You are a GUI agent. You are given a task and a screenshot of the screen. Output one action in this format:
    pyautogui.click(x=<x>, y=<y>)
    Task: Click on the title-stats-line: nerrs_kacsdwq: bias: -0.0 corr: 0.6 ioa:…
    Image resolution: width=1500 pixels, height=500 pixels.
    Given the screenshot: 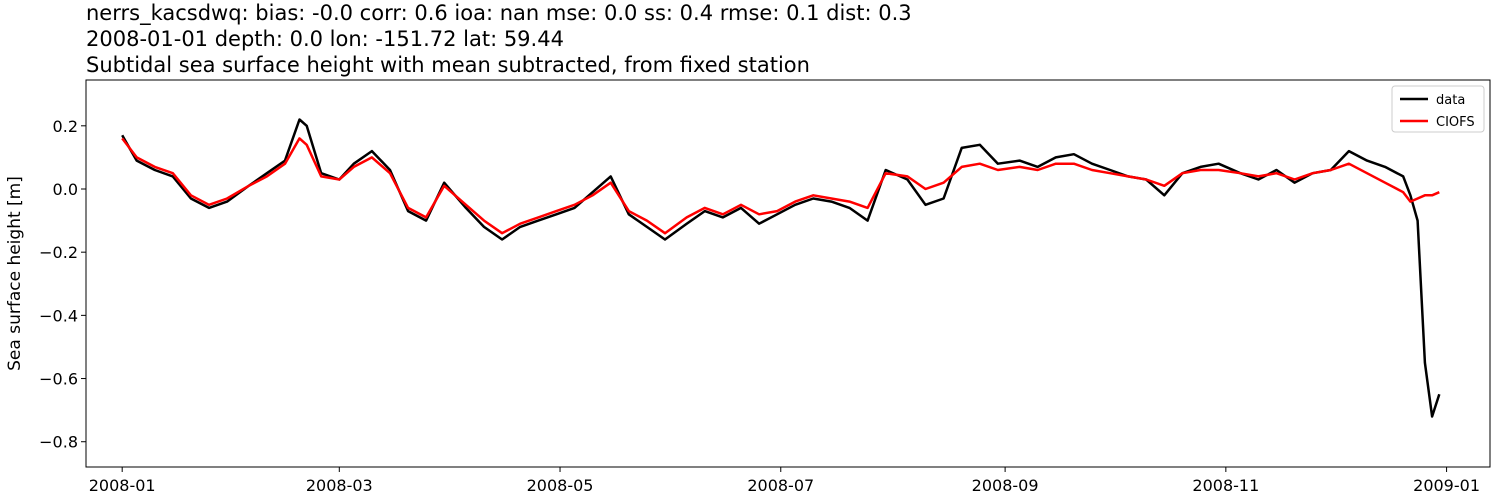 What is the action you would take?
    pyautogui.click(x=499, y=13)
    